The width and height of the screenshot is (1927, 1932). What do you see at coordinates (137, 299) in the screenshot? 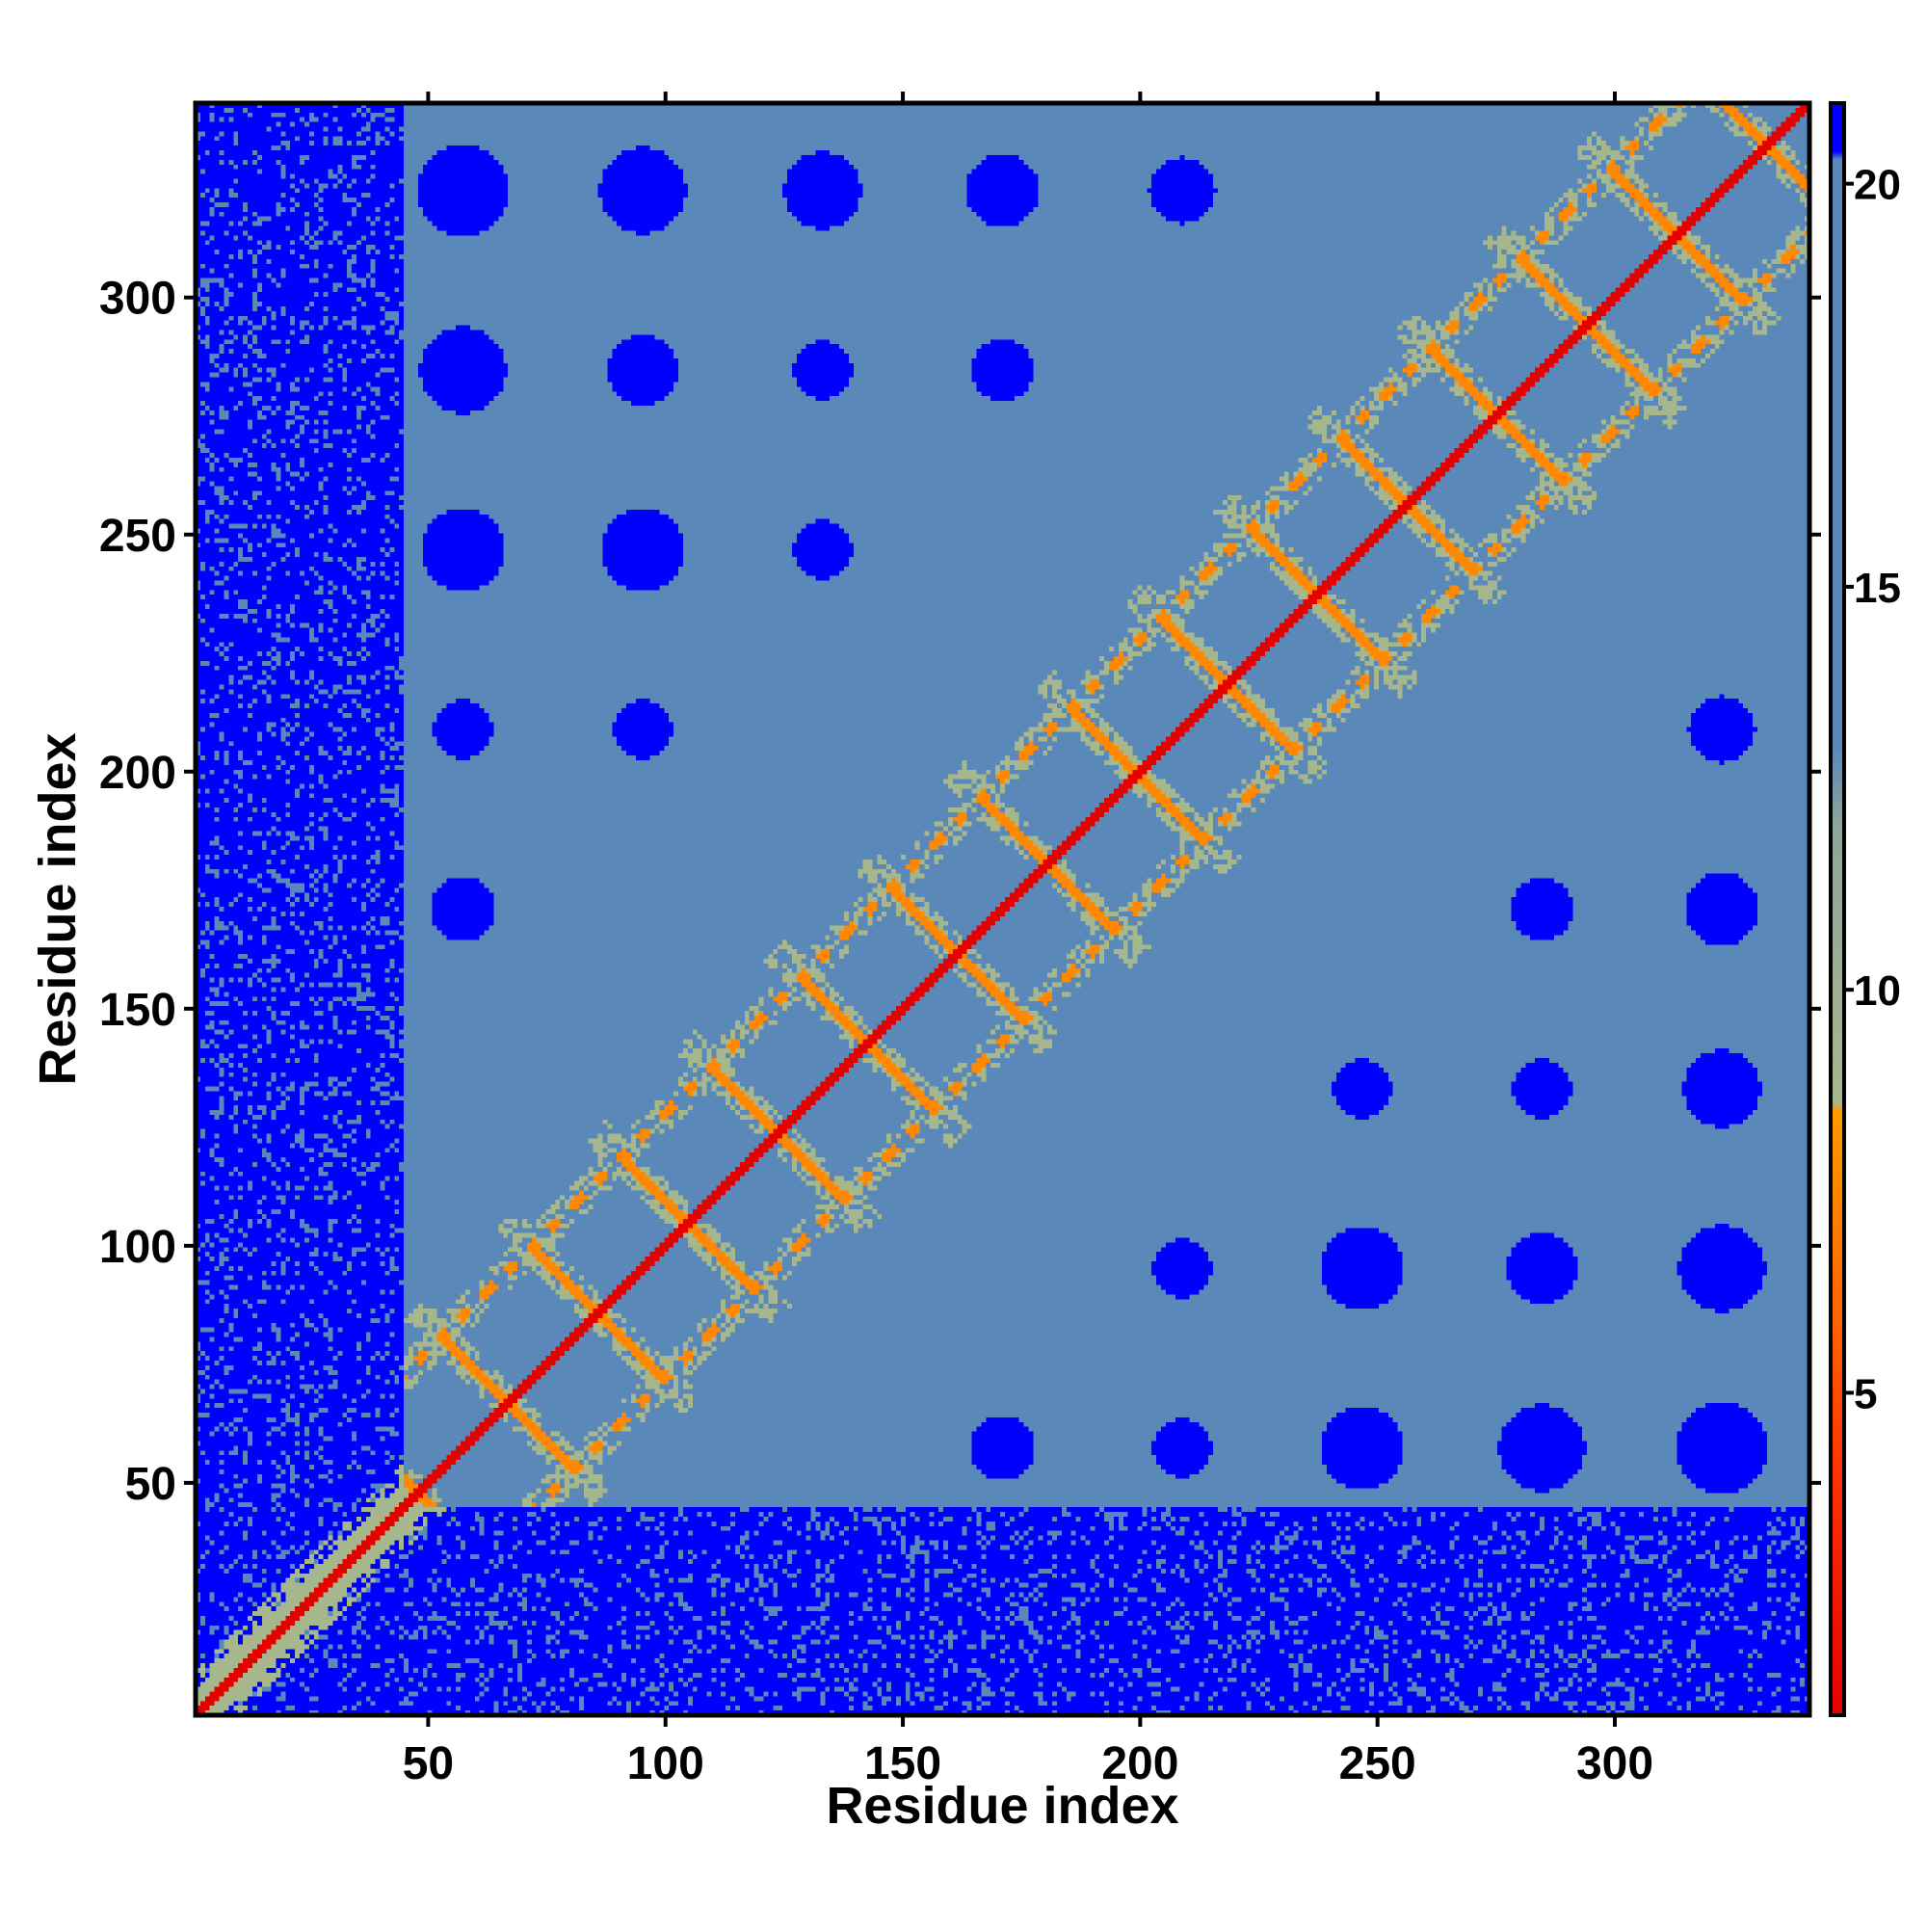
I see `y-tick-label: 300` at bounding box center [137, 299].